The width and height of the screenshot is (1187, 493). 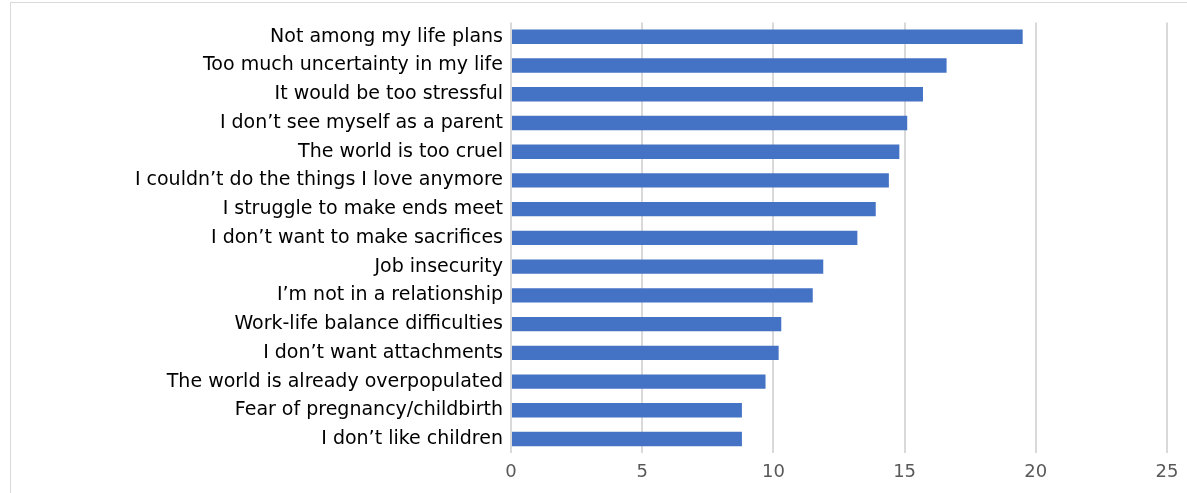 What do you see at coordinates (389, 293) in the screenshot?
I see `y-tick-label: I’m not in a relationship` at bounding box center [389, 293].